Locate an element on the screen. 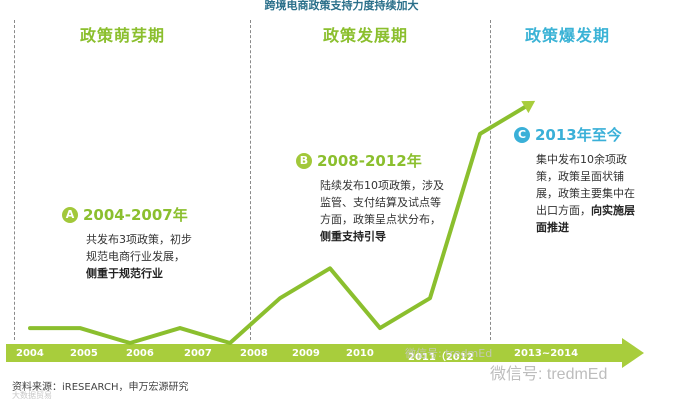  badge-c-icon: C is located at coordinates (522, 134).